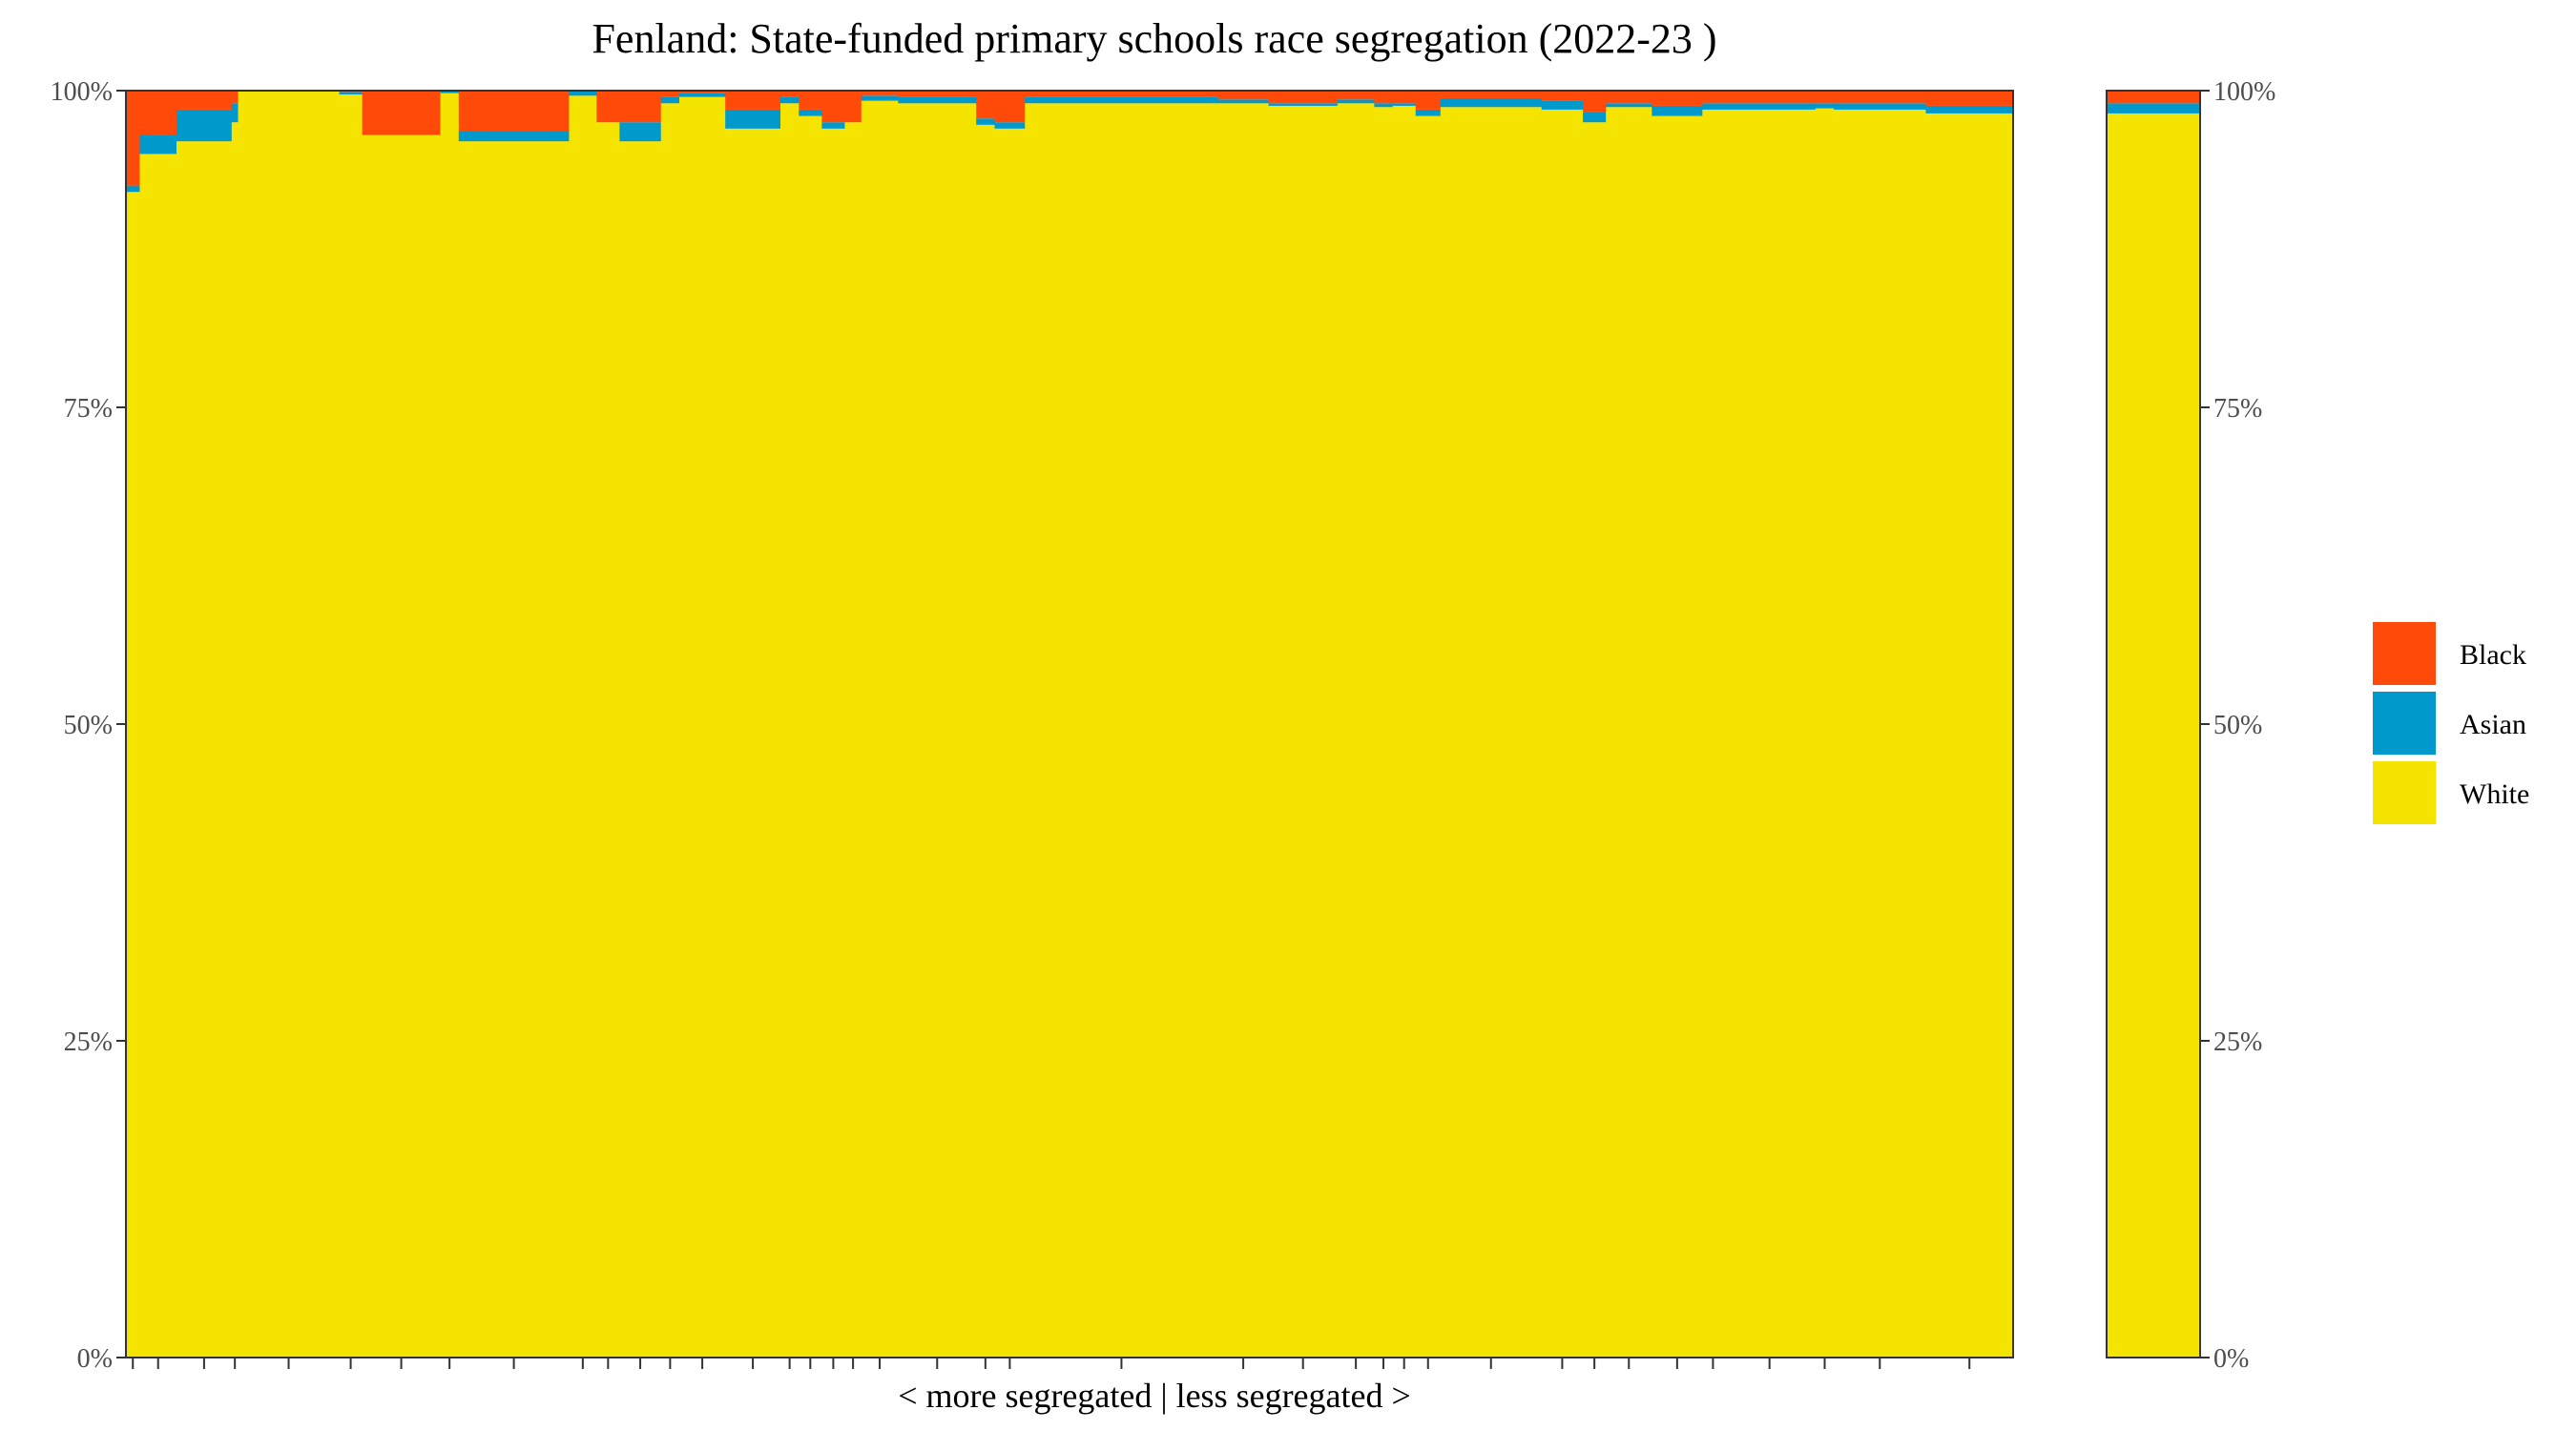 This screenshot has width=2576, height=1431. I want to click on x-axis-ticks, so click(1051, 1364).